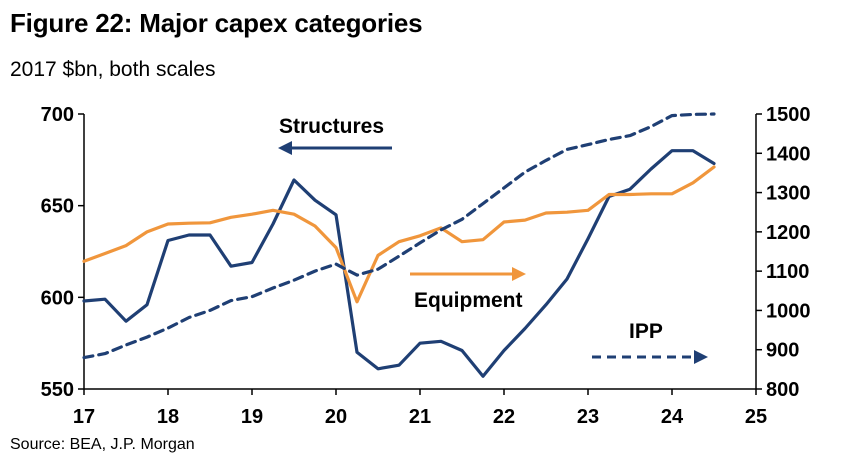  What do you see at coordinates (168, 417) in the screenshot?
I see `x-tick-label: 18` at bounding box center [168, 417].